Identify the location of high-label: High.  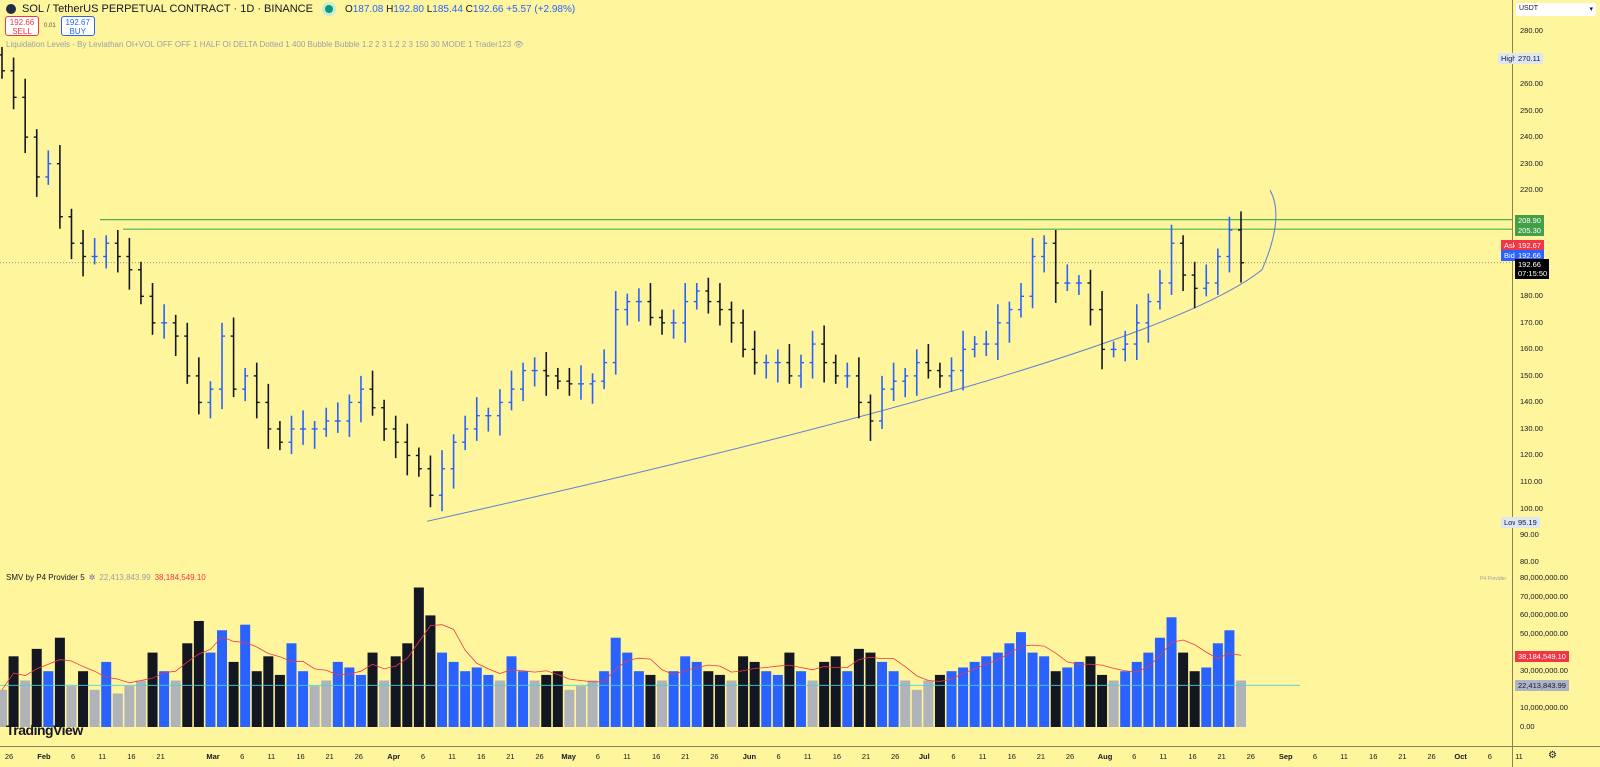
(1509, 58).